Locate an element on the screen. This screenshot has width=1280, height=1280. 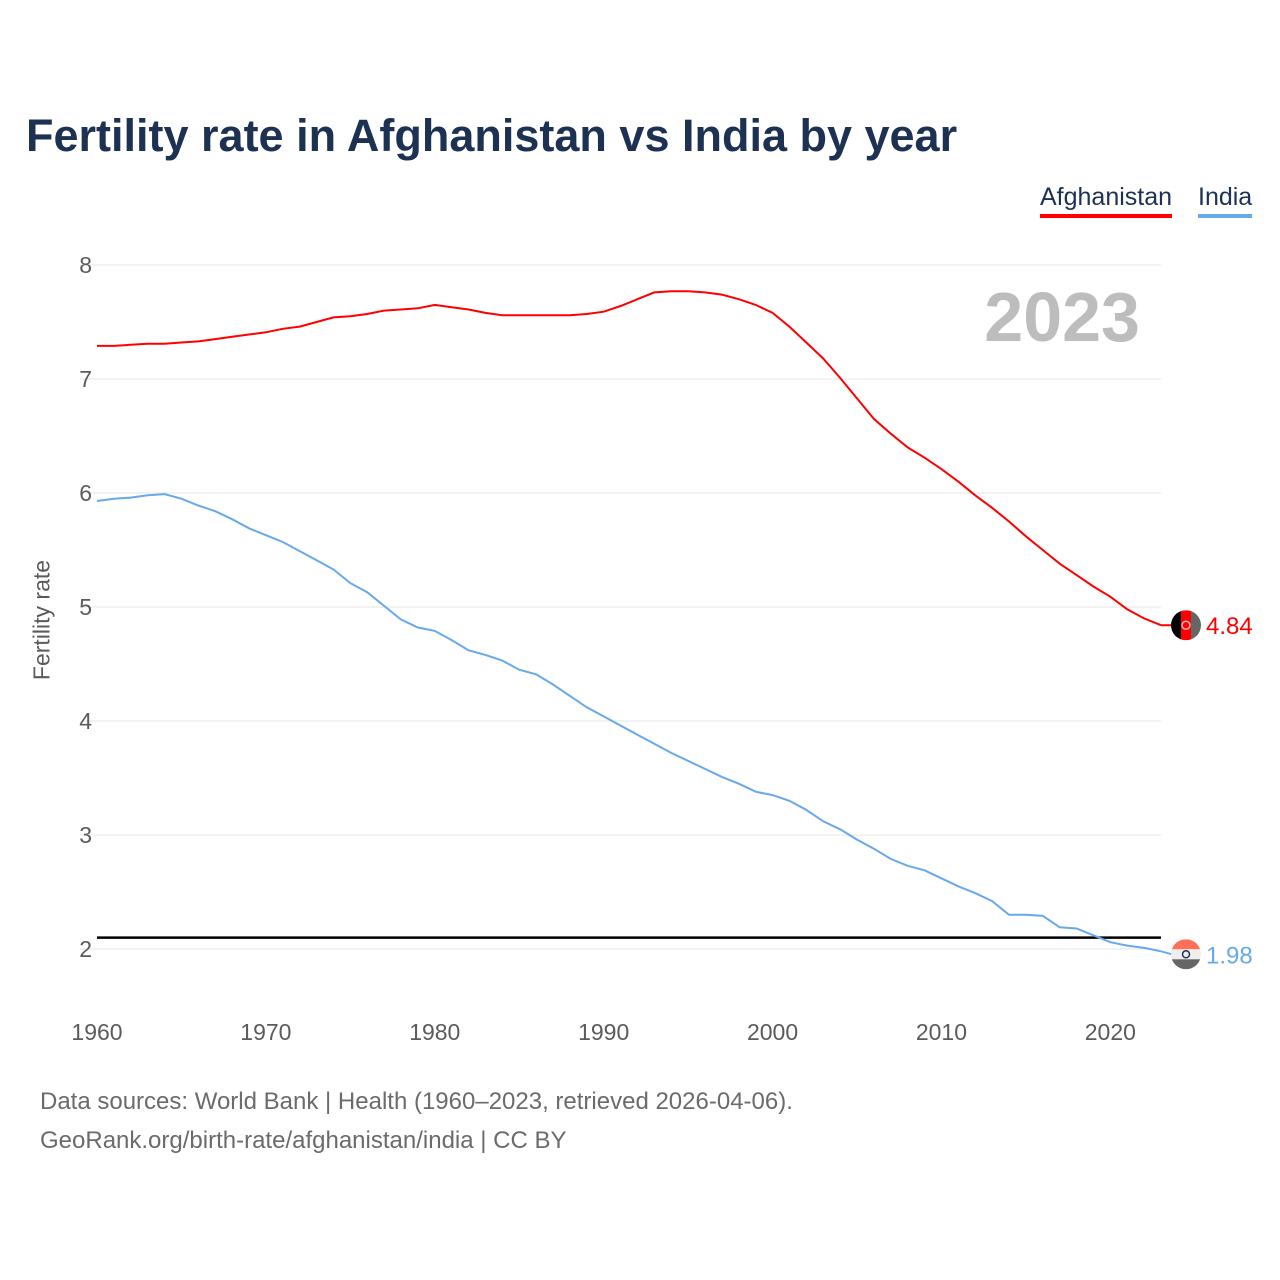
year-watermark: 2023 is located at coordinates (1062, 317).